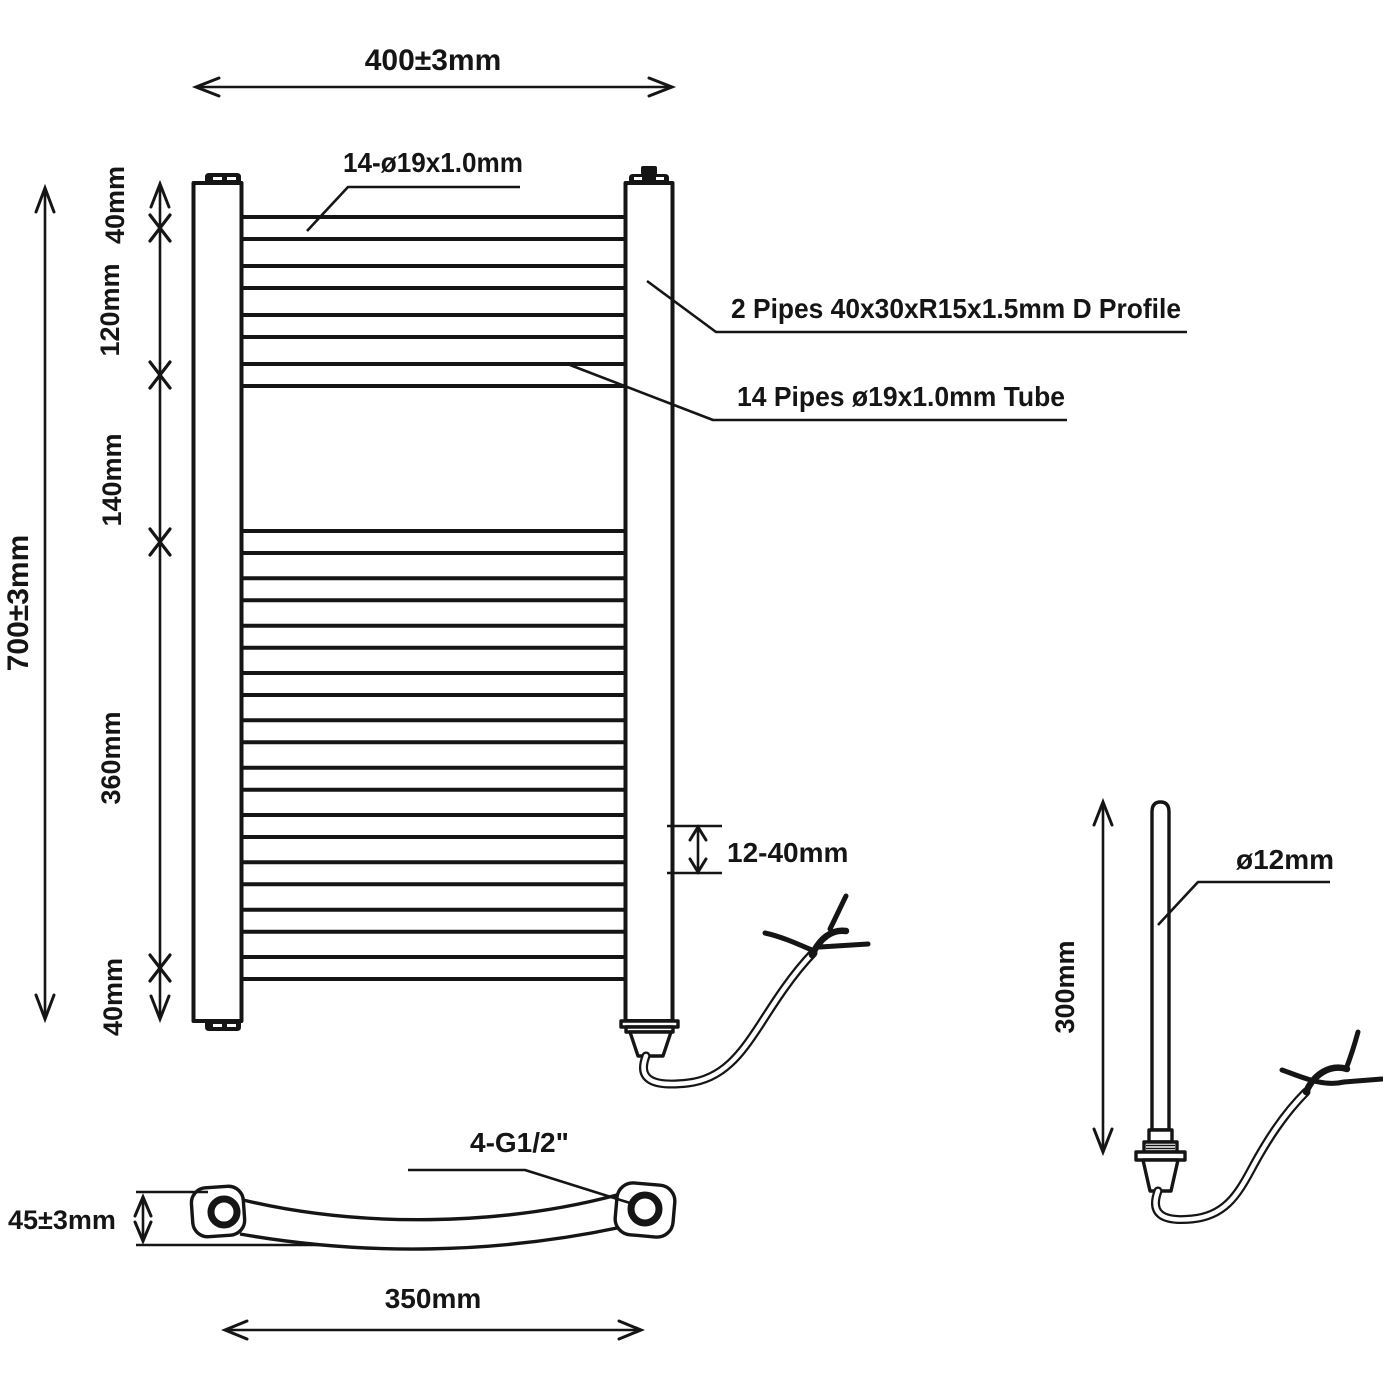 This screenshot has height=1388, width=1383. Describe the element at coordinates (133, 601) in the screenshot. I see `segment-dimension-chain: 40mm 120mm 140mm 360mm 40mm` at that location.